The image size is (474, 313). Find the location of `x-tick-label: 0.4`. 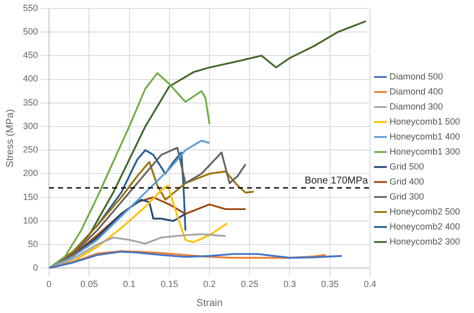

x-tick-label: 0.4 is located at coordinates (370, 284).